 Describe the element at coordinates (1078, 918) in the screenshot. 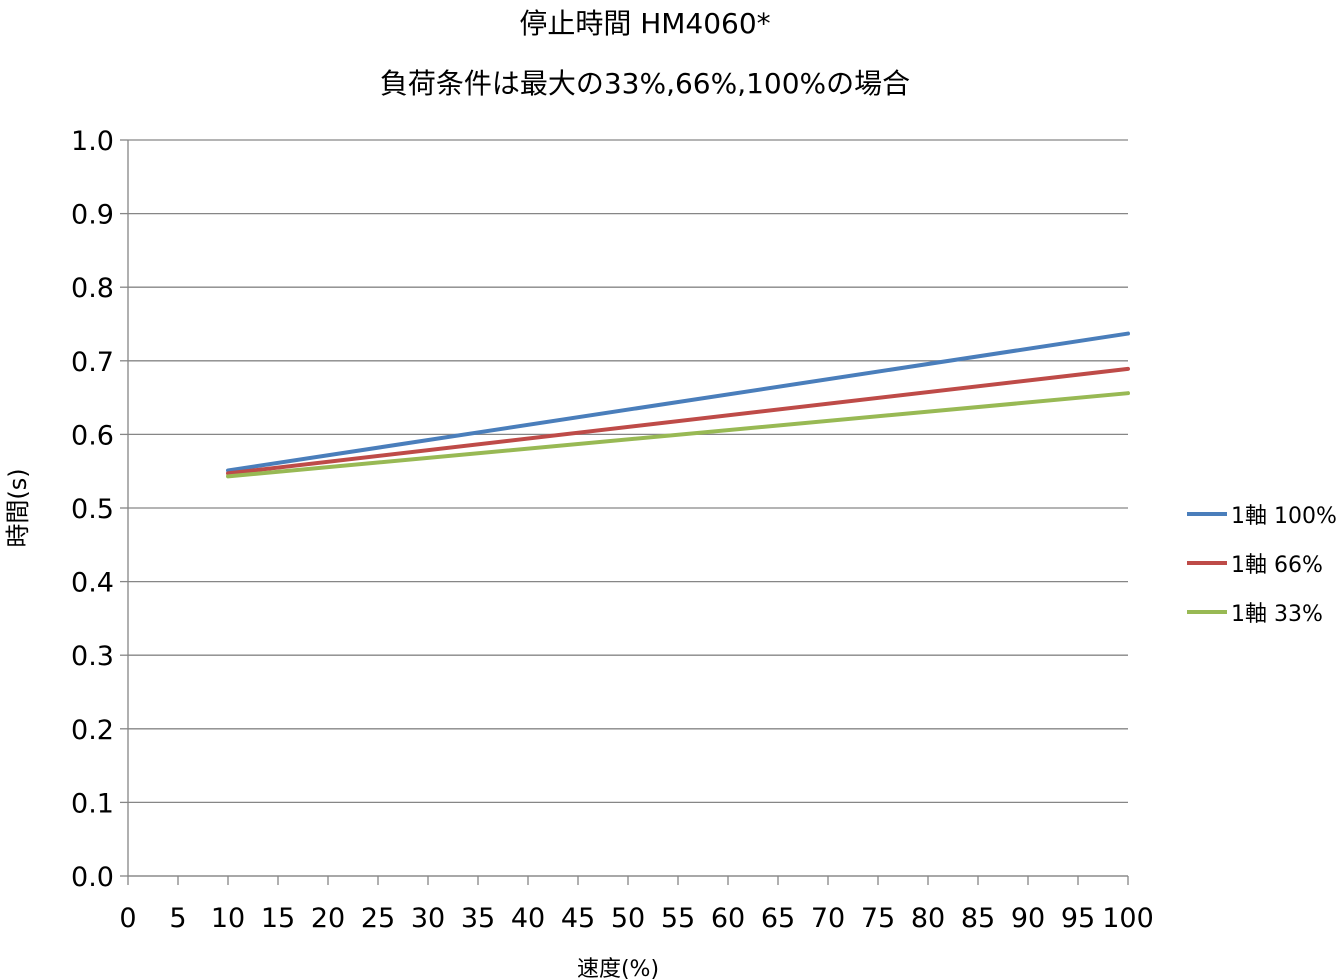

I see `x-tick-label: 95` at that location.